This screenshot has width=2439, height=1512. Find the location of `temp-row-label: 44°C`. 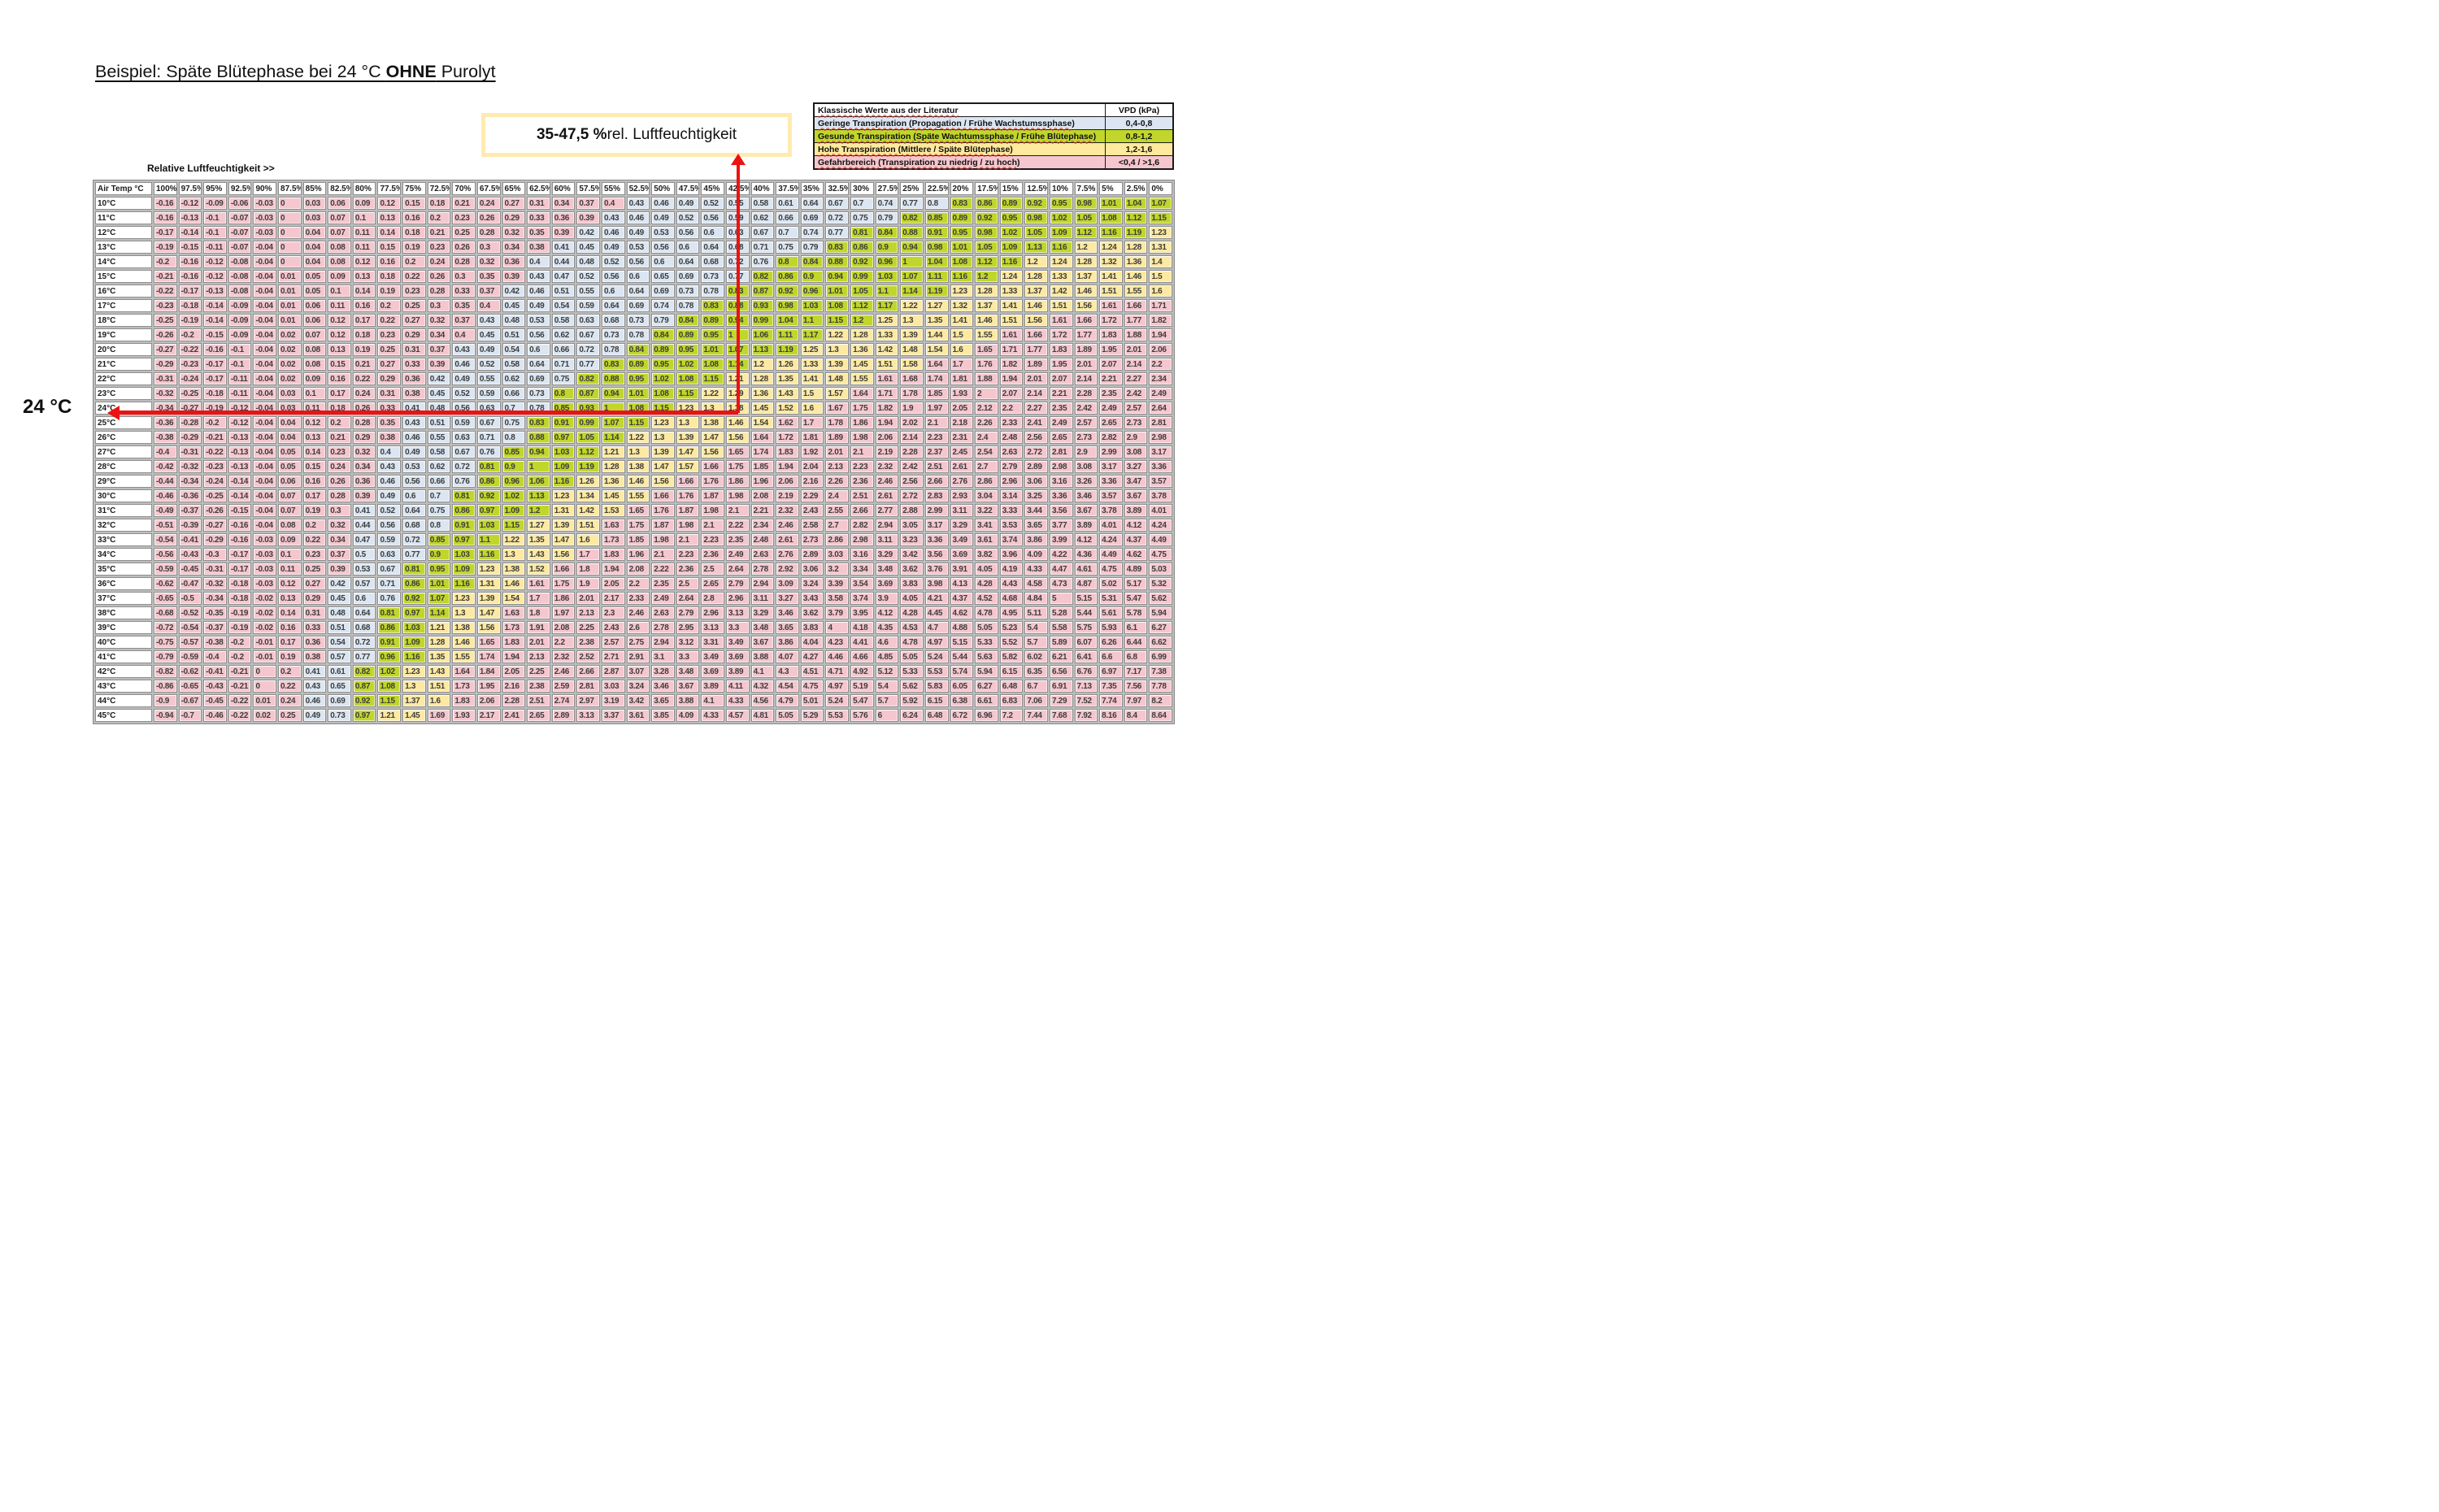

temp-row-label: 44°C is located at coordinates (123, 700).